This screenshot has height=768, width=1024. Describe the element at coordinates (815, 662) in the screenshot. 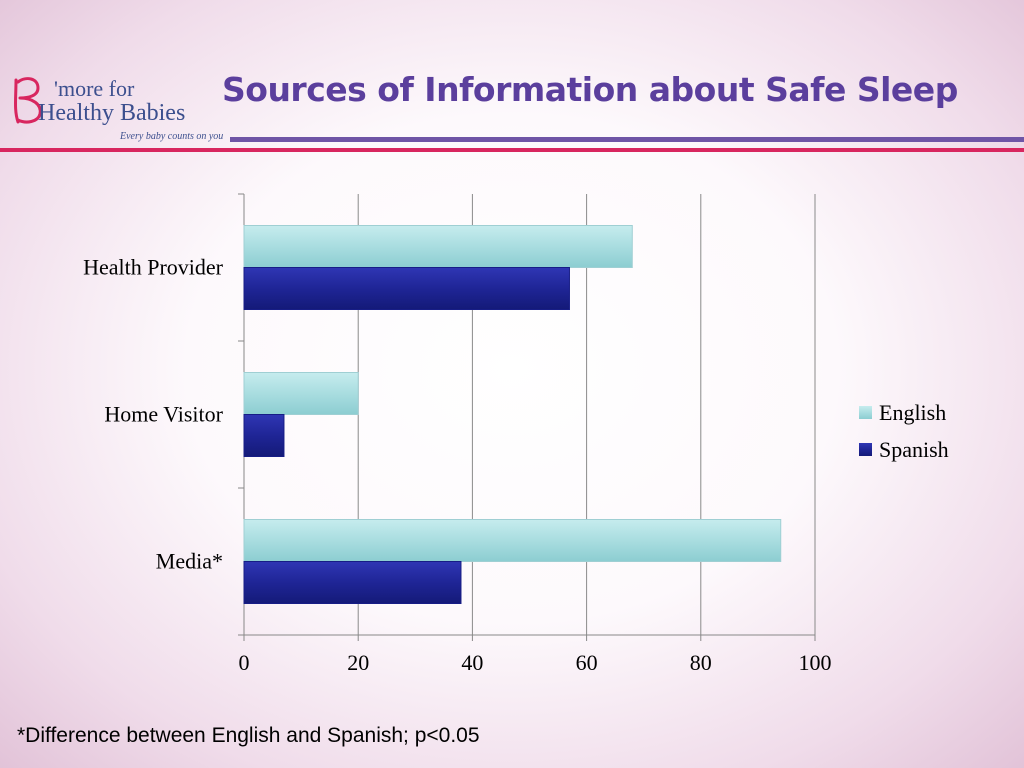

I see `x-tick-label: 100` at that location.